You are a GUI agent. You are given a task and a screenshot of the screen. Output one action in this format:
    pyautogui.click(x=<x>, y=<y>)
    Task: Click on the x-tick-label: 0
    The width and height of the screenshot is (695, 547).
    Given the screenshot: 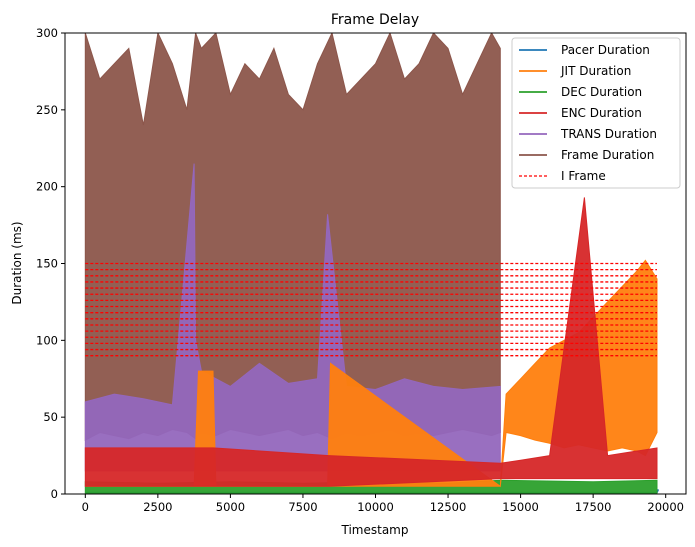 What is the action you would take?
    pyautogui.click(x=85, y=507)
    